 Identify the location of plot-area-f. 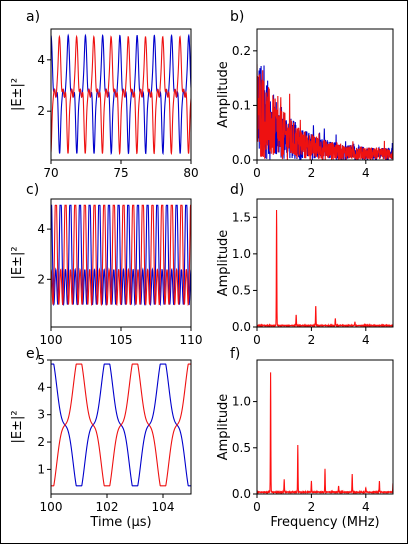
(325, 433).